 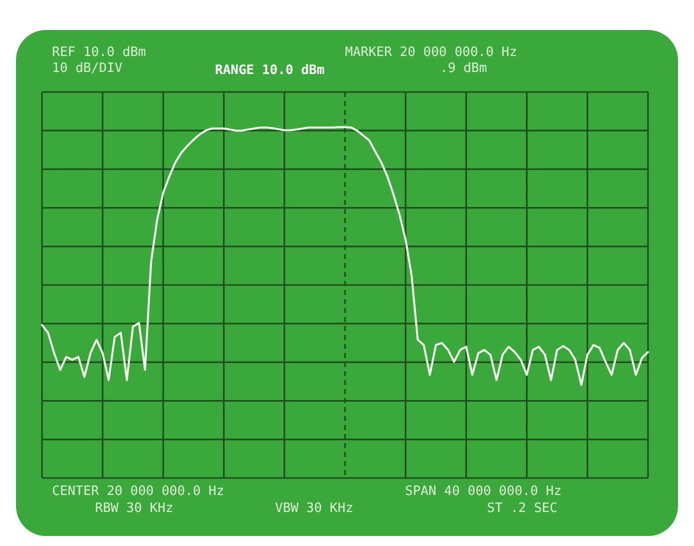 I want to click on text: RANGE 10.0 dBm, so click(x=270, y=70).